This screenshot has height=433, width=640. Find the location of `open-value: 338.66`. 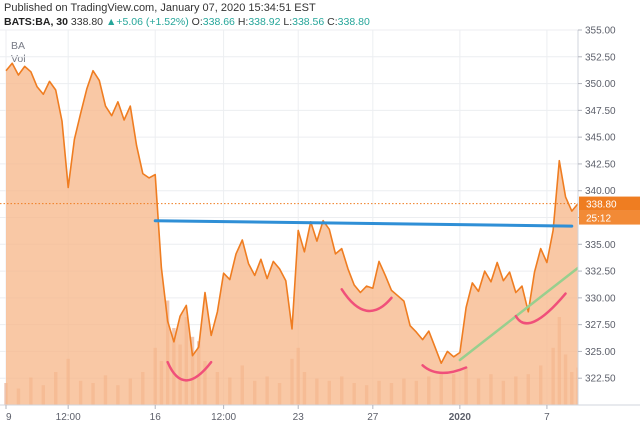

open-value: 338.66 is located at coordinates (218, 22).